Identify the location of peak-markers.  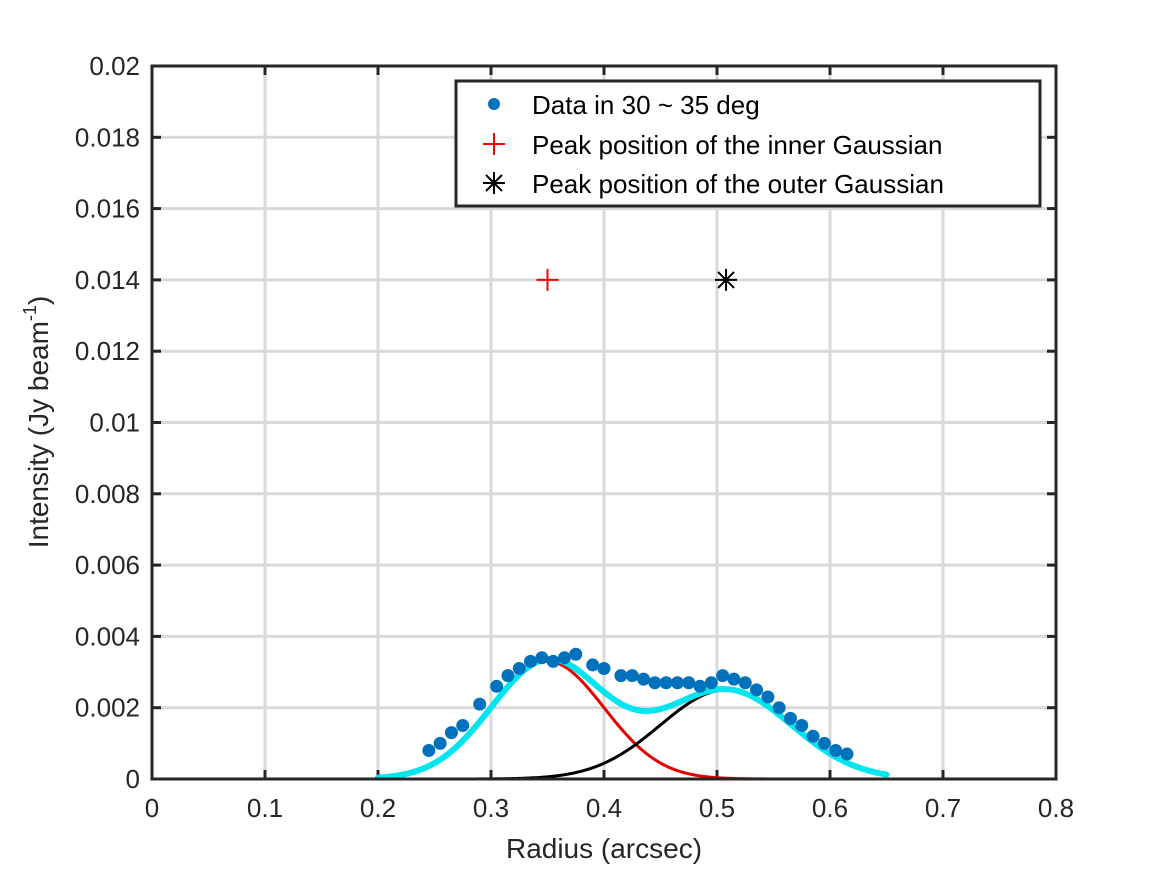
(637, 279).